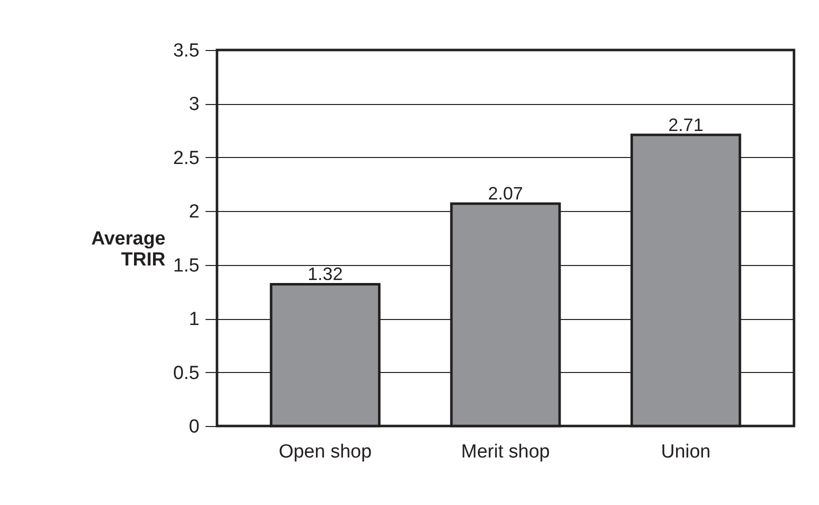 The width and height of the screenshot is (819, 505). I want to click on y-tick-label: 0.5, so click(186, 373).